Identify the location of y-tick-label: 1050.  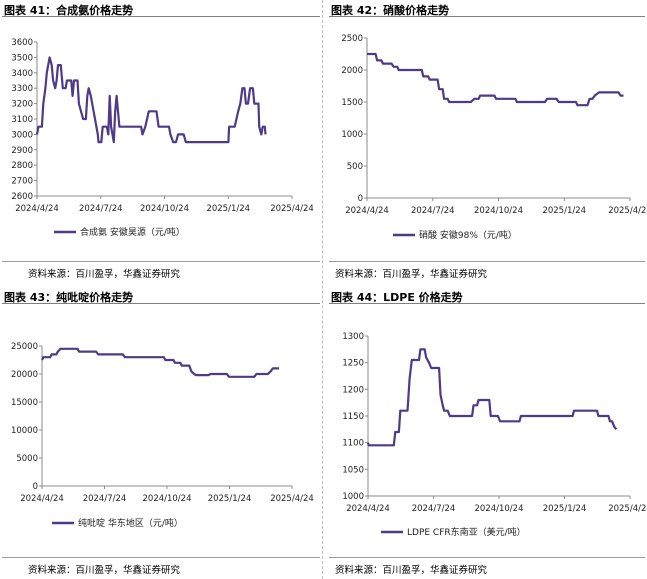
(353, 470).